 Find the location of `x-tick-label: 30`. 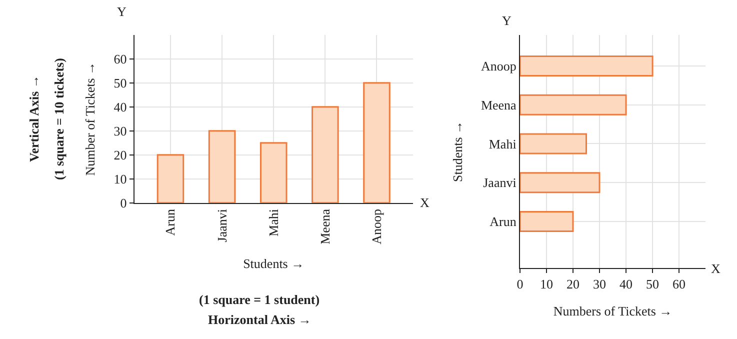

x-tick-label: 30 is located at coordinates (599, 284).